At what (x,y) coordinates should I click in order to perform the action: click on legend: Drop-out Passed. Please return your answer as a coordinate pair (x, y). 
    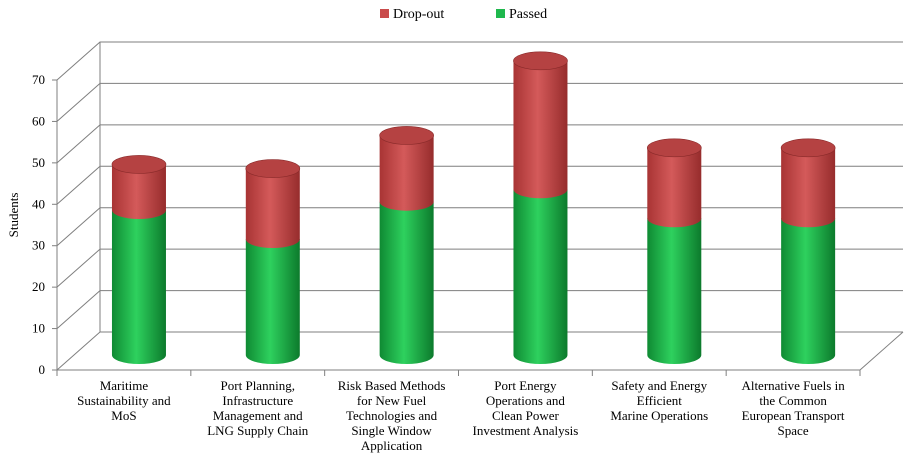
    Looking at the image, I should click on (463, 14).